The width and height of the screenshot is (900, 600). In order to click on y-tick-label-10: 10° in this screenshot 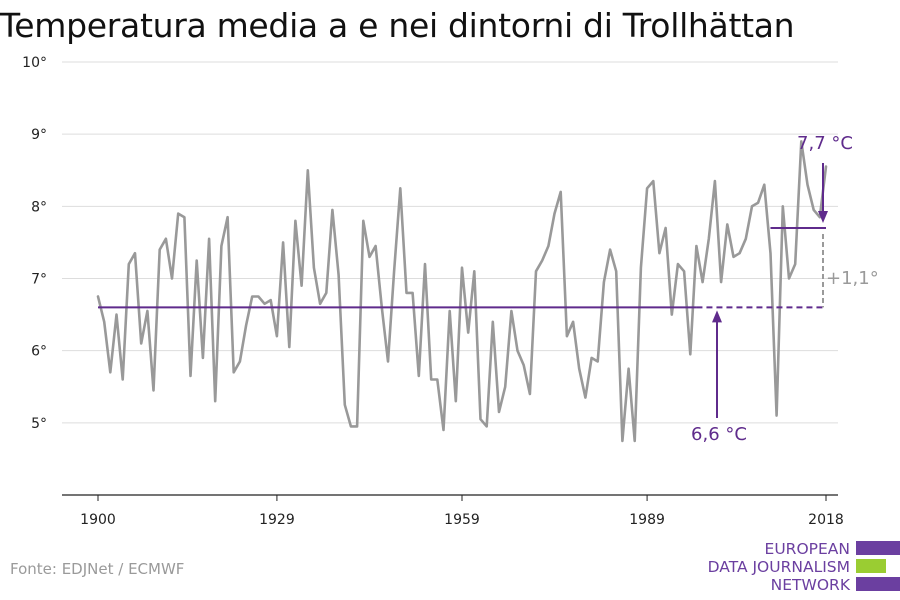, I will do `click(34, 63)`.